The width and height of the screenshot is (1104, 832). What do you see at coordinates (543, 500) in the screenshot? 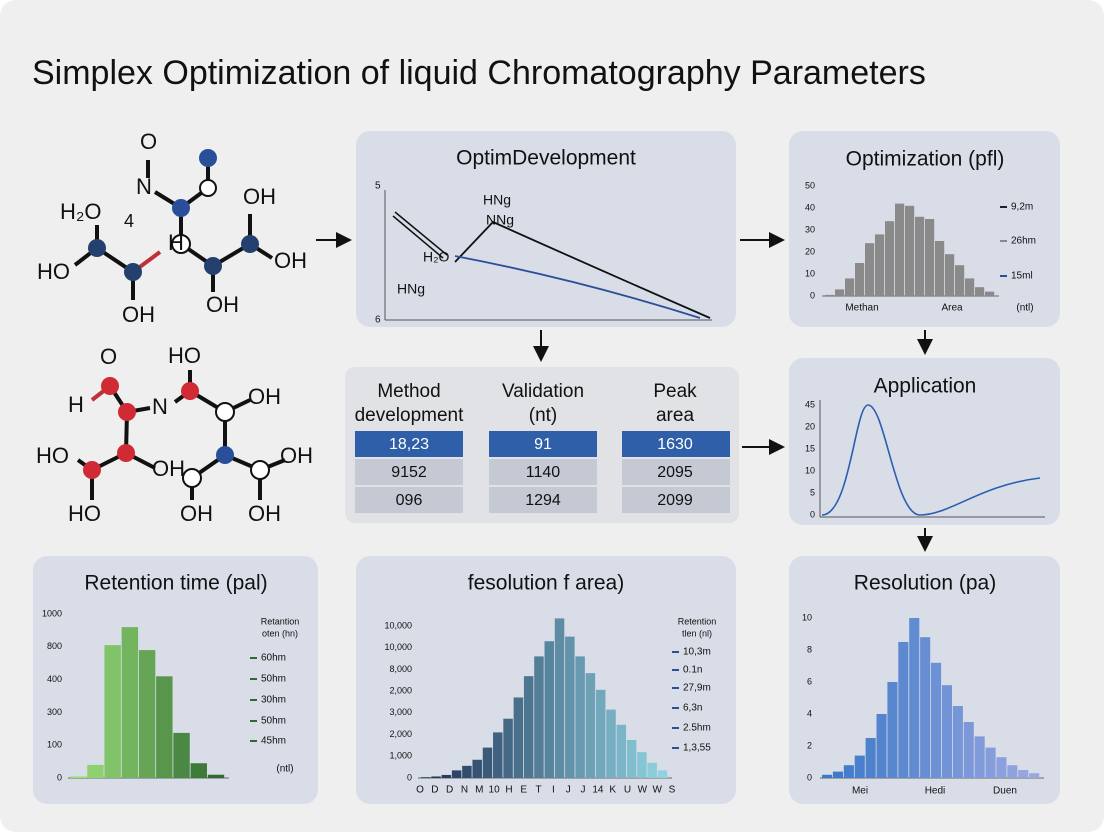
I see `table-cell-text: 1294` at bounding box center [543, 500].